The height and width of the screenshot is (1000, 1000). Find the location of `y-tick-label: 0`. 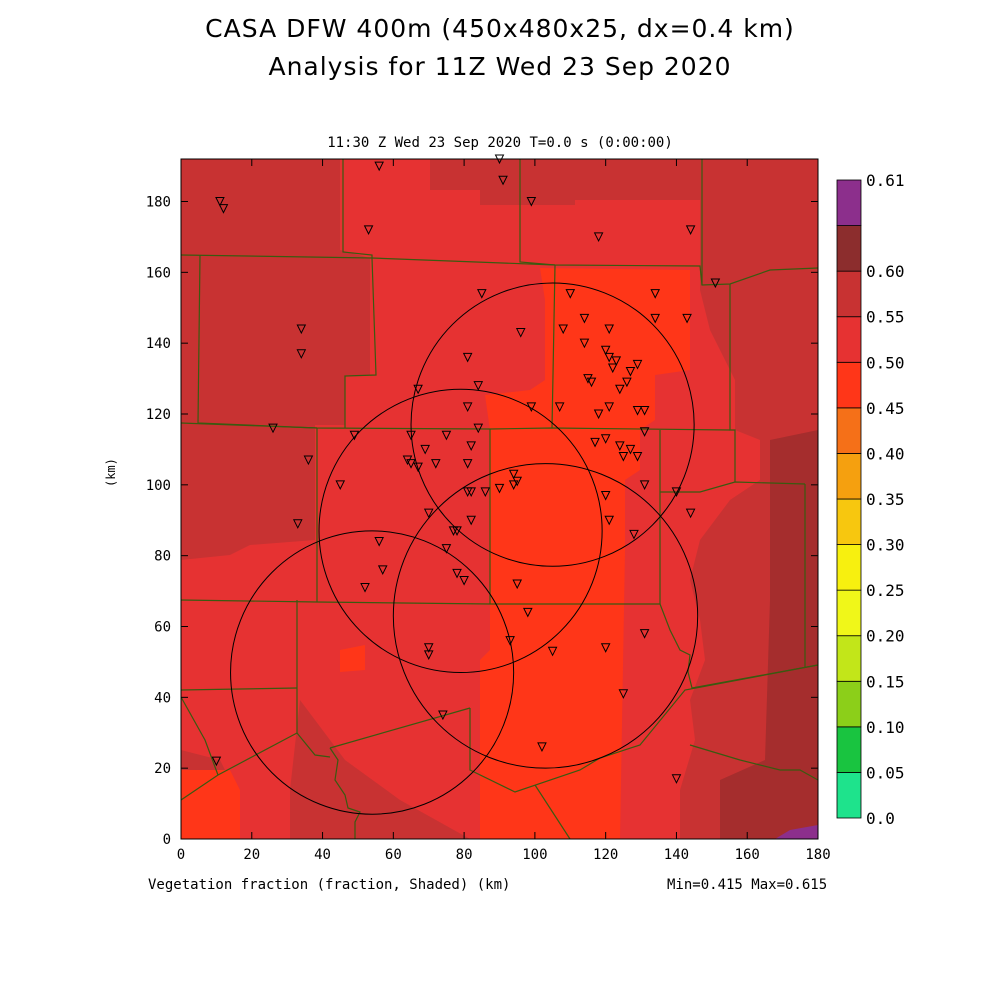

y-tick-label: 0 is located at coordinates (167, 840).